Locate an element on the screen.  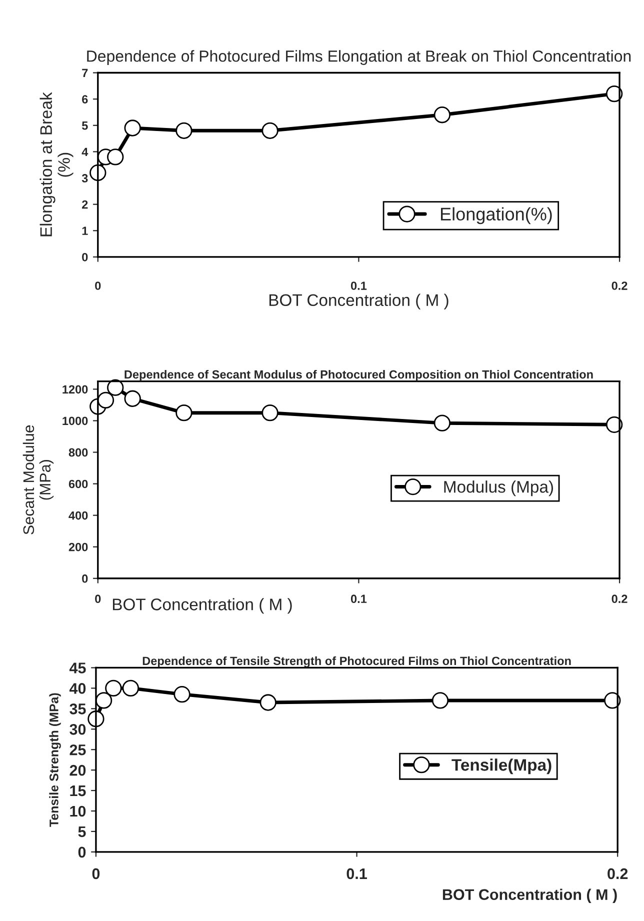
y-tick-label: 45 is located at coordinates (77, 668).